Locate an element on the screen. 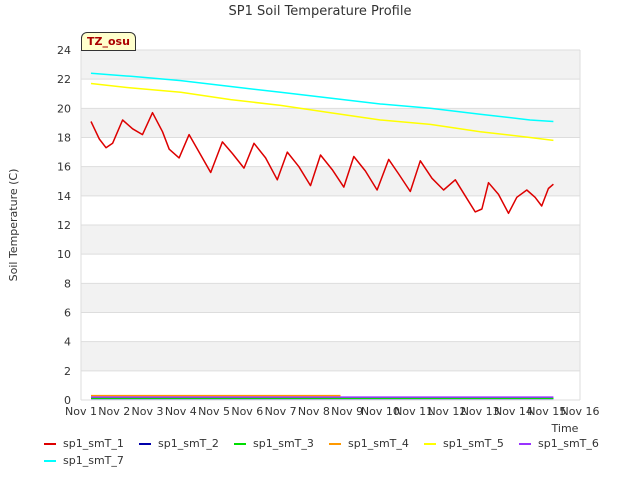 The width and height of the screenshot is (640, 480). x-tick-label: Nov 2 is located at coordinates (114, 411).